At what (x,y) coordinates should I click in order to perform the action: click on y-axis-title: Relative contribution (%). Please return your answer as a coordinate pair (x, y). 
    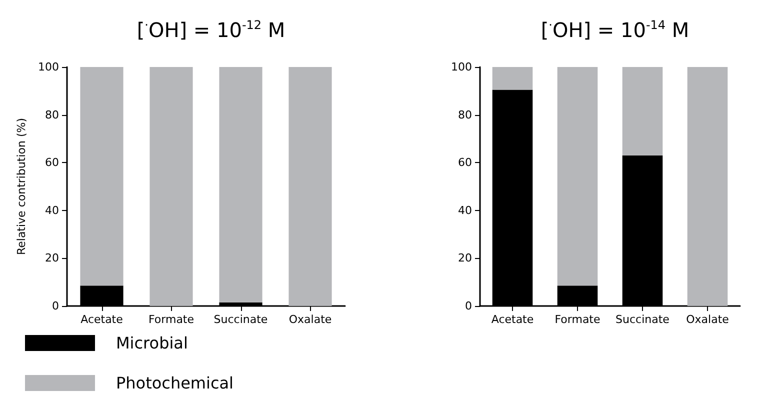
    Looking at the image, I should click on (21, 187).